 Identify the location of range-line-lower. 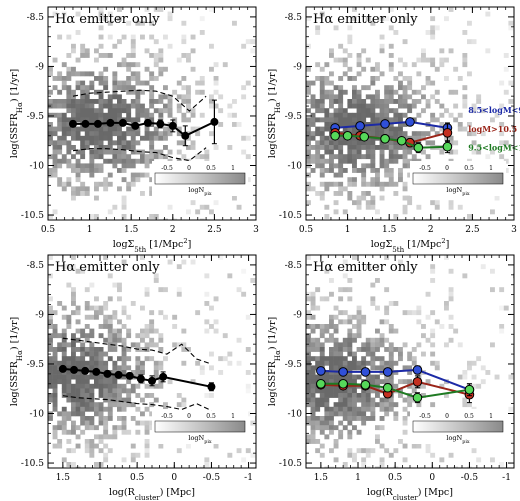
(139, 154).